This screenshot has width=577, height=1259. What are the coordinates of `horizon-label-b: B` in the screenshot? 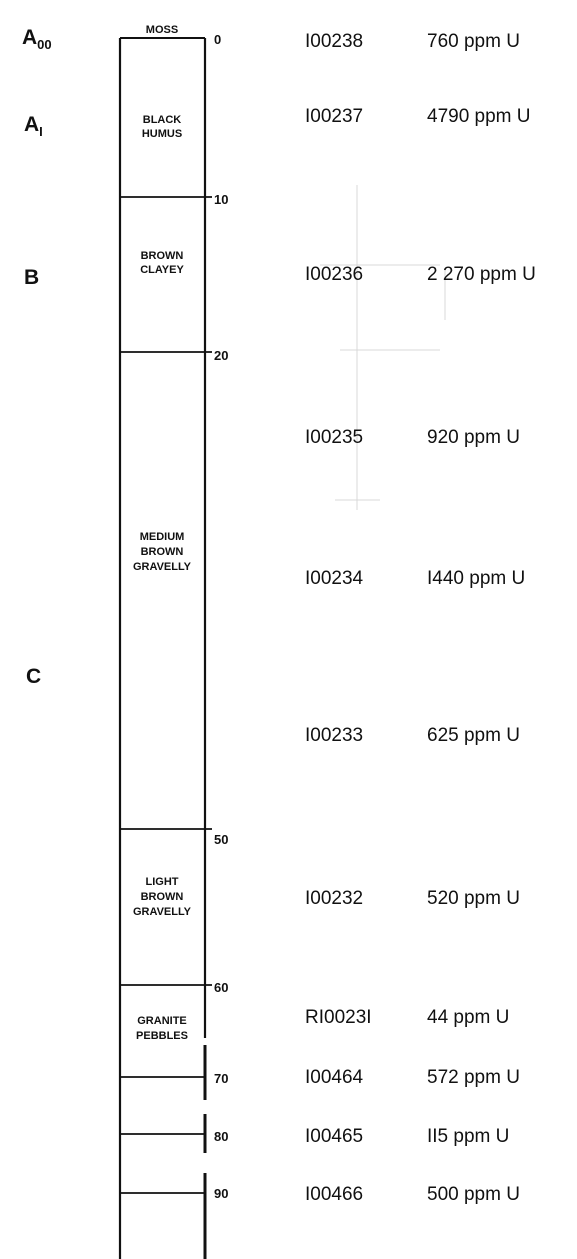 It's located at (31, 277).